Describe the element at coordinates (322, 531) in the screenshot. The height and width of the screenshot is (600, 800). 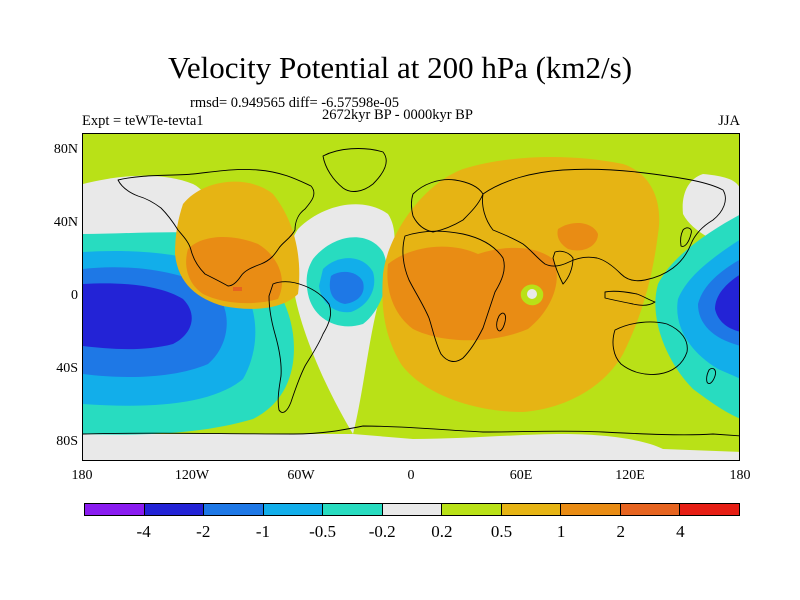
I see `colorbar-label: -0.5` at that location.